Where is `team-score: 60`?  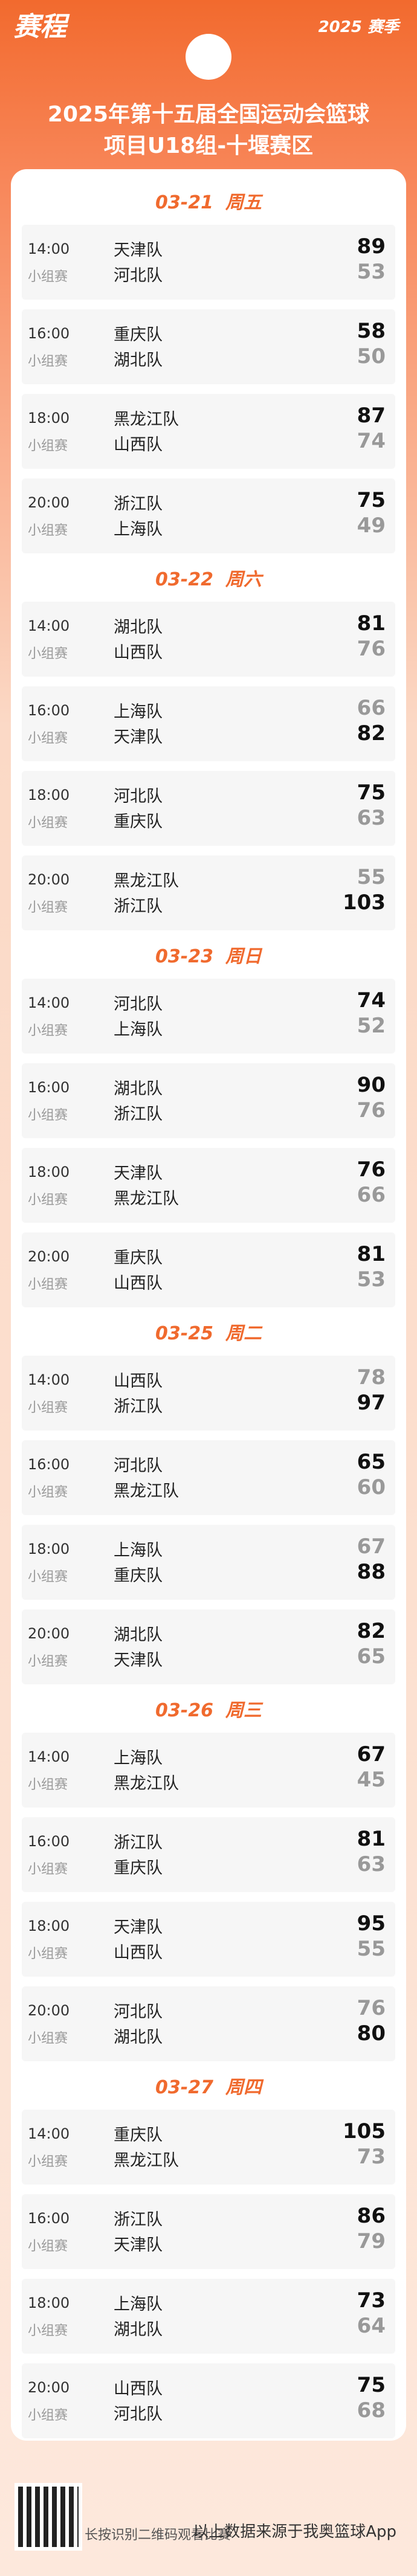 team-score: 60 is located at coordinates (371, 1487).